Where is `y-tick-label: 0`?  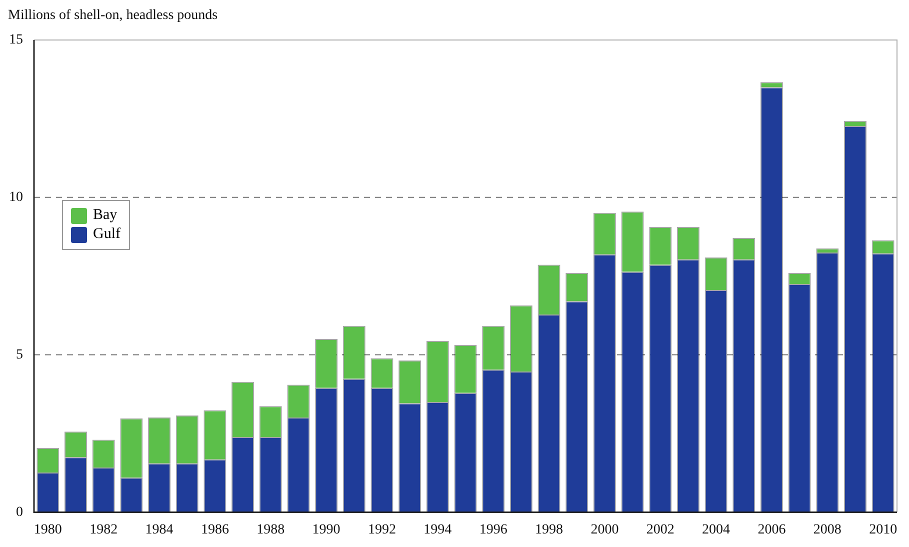
y-tick-label: 0 is located at coordinates (19, 512).